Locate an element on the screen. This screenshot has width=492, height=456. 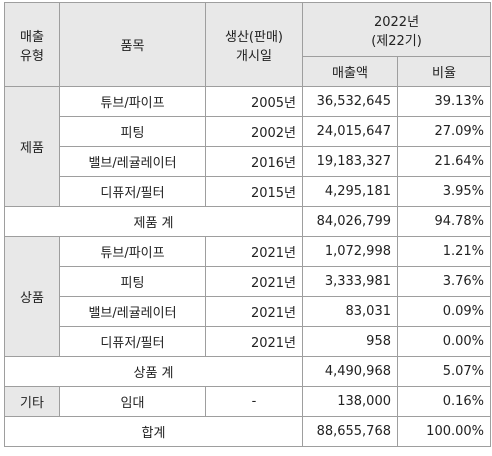
total-label: 합계 is located at coordinates (153, 431).